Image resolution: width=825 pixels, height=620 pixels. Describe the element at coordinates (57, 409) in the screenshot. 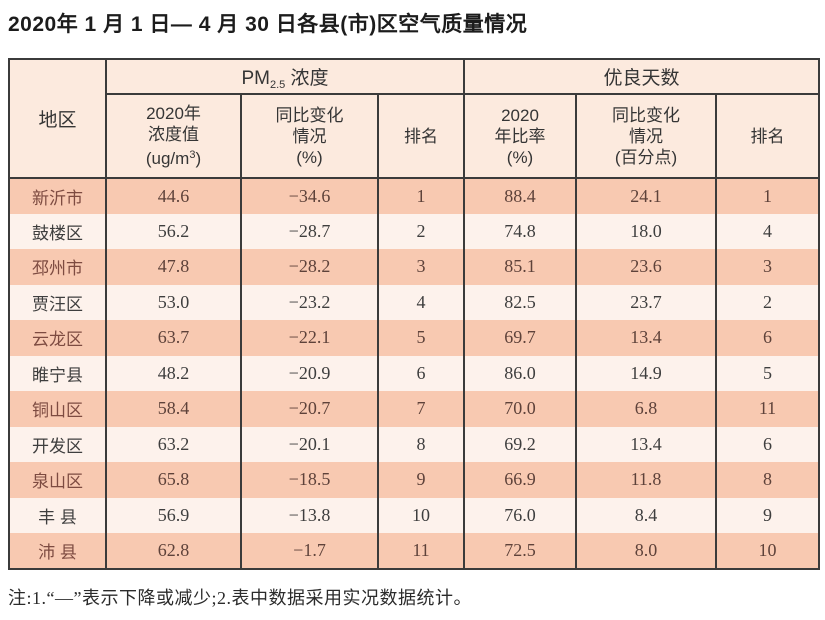

I see `region-cell: 铜山区` at that location.